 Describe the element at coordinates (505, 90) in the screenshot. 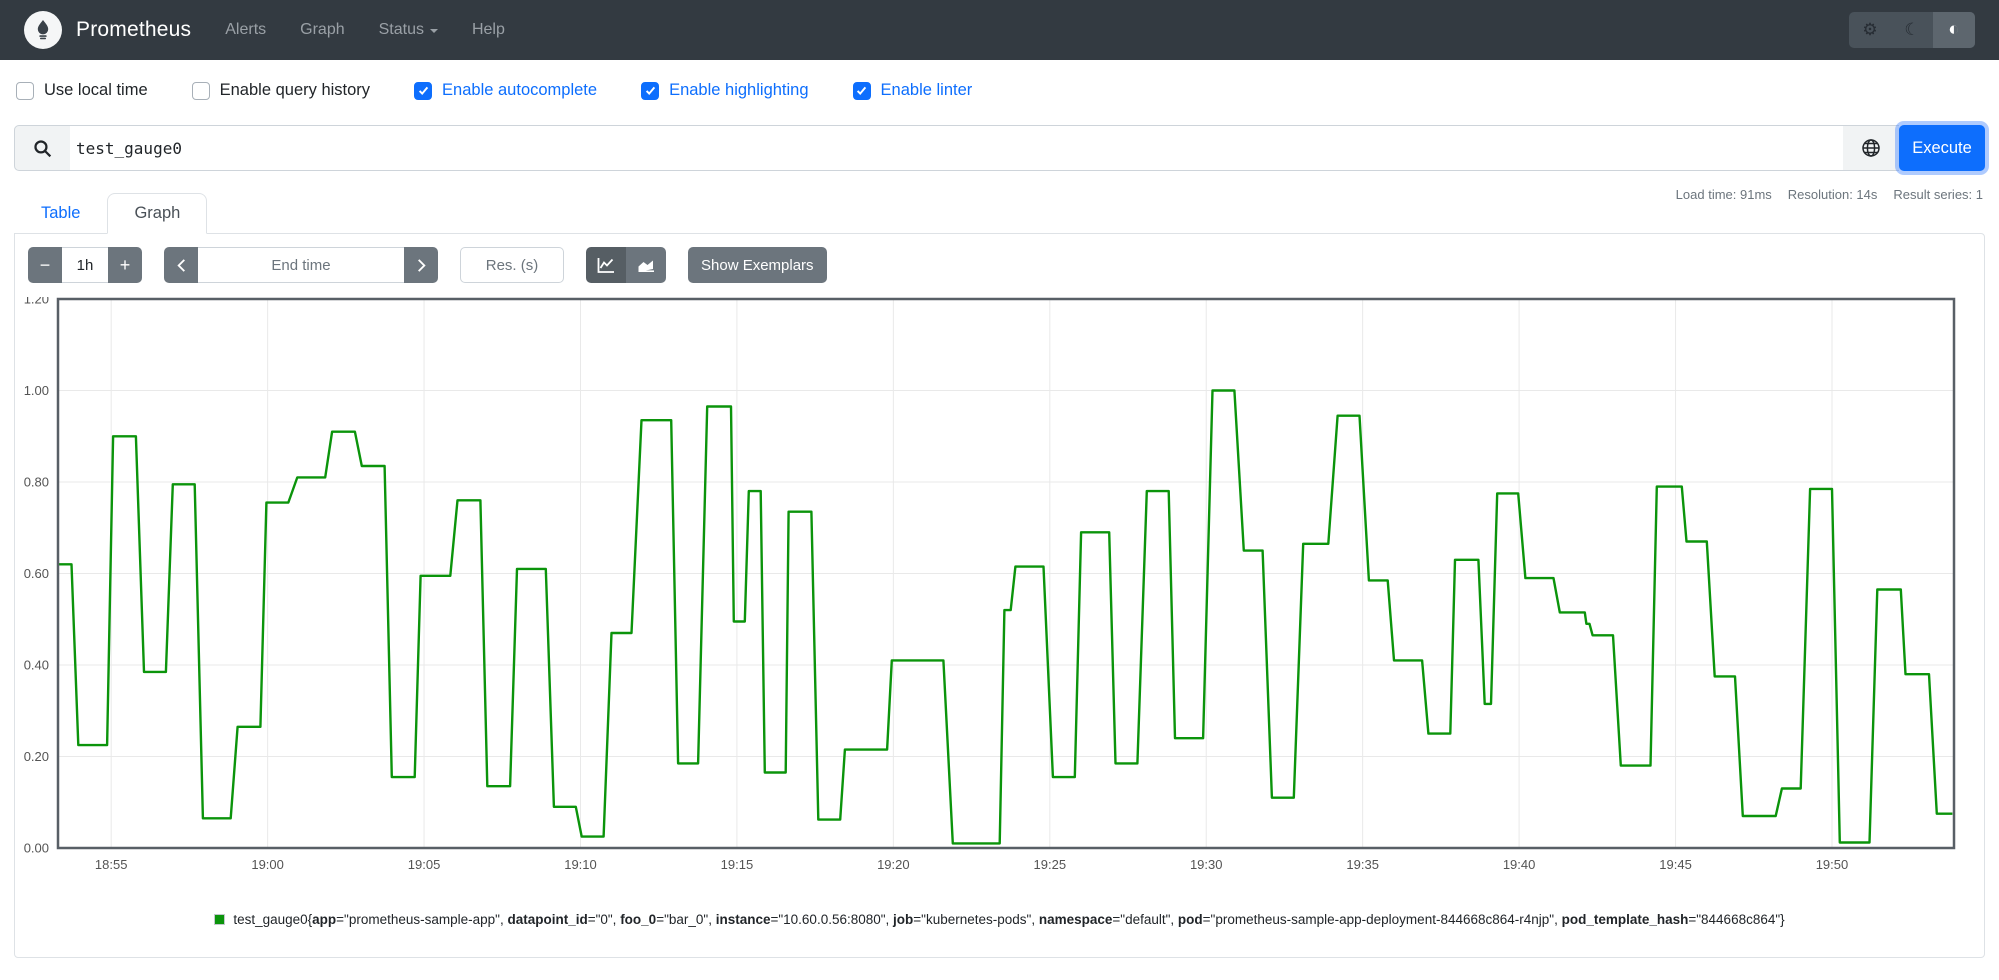

I see `checkbox-enable-autocomplete: Enable autocomplete` at that location.